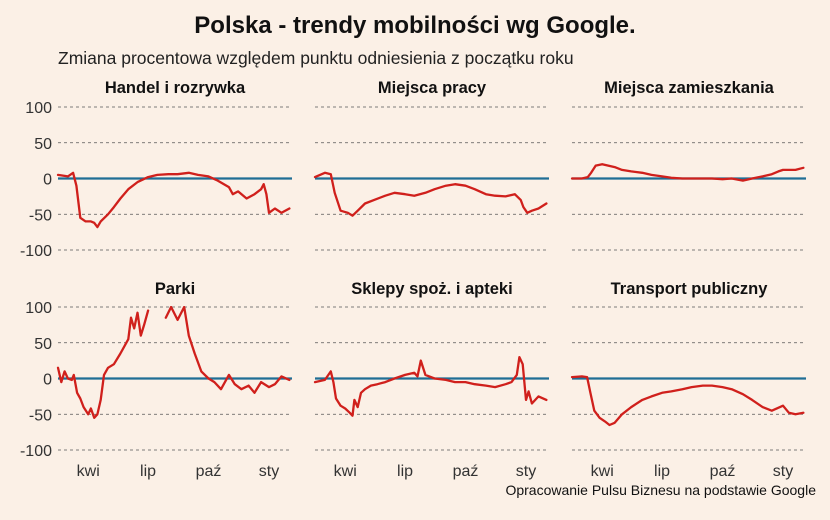  What do you see at coordinates (156, 169) in the screenshot?
I see `panel-0: Handel i rozrywka 100 50 0 -50 -100` at bounding box center [156, 169].